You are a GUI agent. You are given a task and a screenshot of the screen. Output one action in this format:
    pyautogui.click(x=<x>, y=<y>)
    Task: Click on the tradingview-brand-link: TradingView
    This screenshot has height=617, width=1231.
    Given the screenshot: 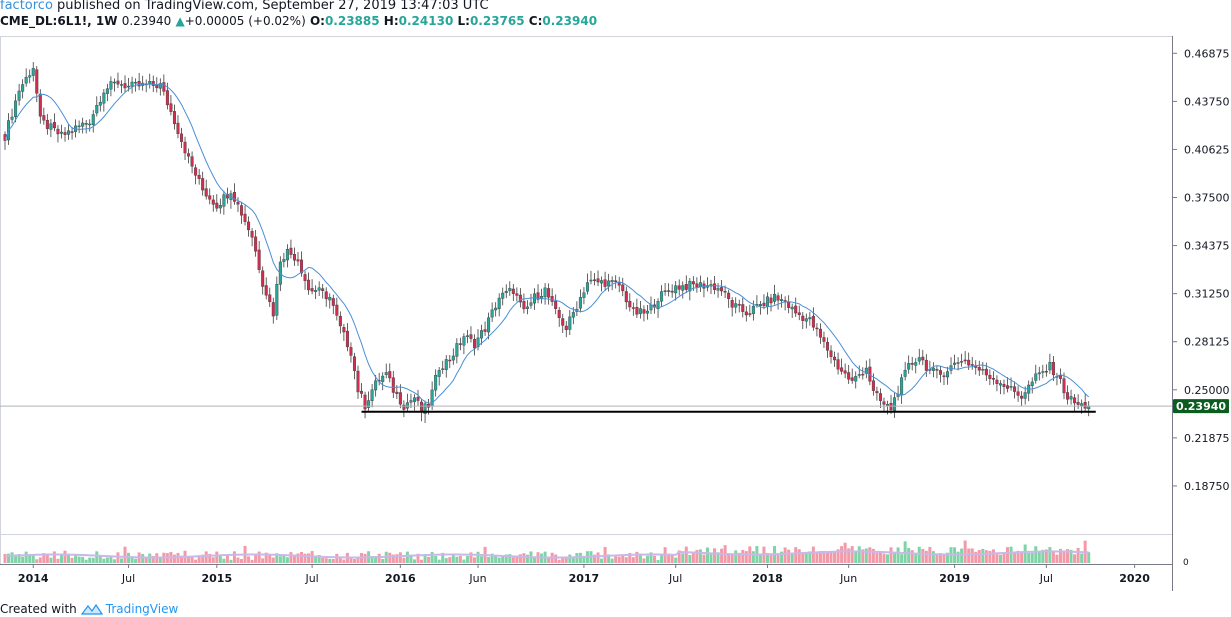 What is the action you would take?
    pyautogui.click(x=142, y=609)
    